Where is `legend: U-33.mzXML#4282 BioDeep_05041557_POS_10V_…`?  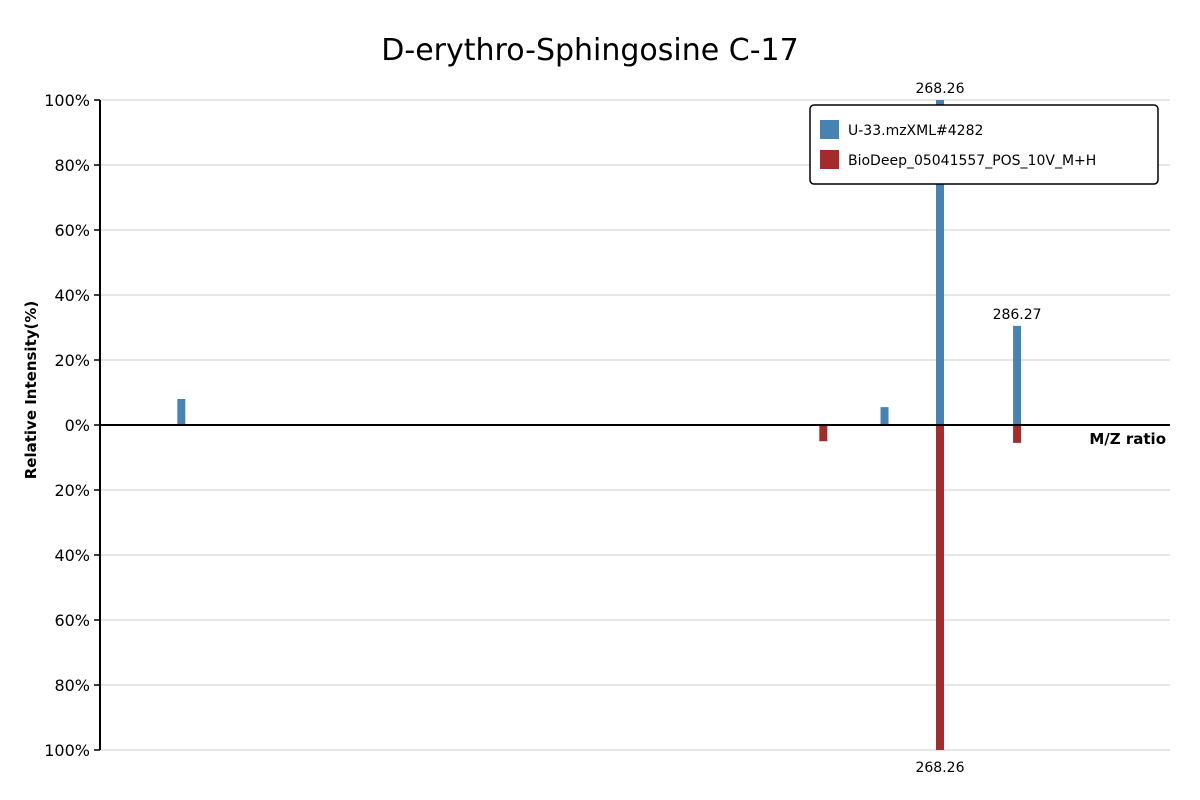
legend: U-33.mzXML#4282 BioDeep_05041557_POS_10V_… is located at coordinates (984, 144).